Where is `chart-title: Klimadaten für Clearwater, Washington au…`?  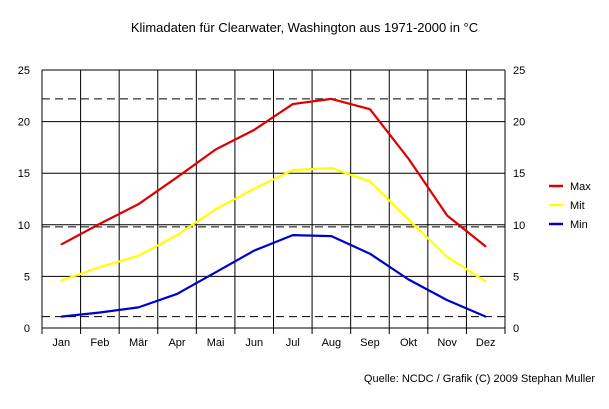 chart-title: Klimadaten für Clearwater, Washington au… is located at coordinates (304, 27).